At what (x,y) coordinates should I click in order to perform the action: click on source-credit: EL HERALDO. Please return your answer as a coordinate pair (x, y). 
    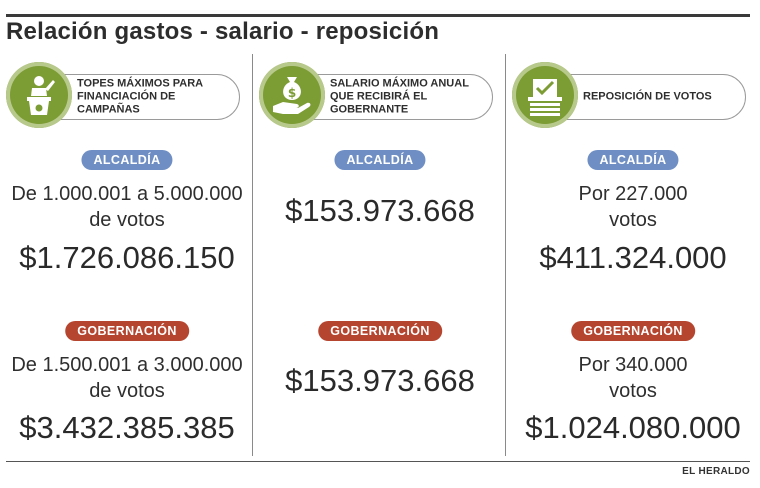
    Looking at the image, I should click on (716, 471).